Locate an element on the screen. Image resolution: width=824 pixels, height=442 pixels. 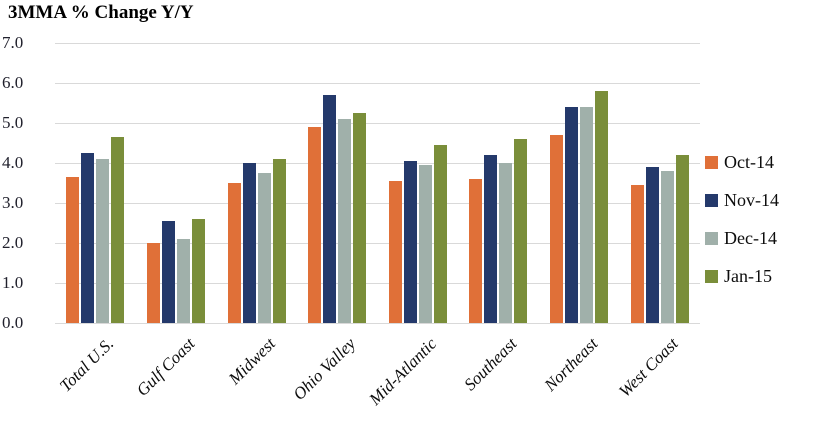
x-category-label: West Coast is located at coordinates (649, 367).